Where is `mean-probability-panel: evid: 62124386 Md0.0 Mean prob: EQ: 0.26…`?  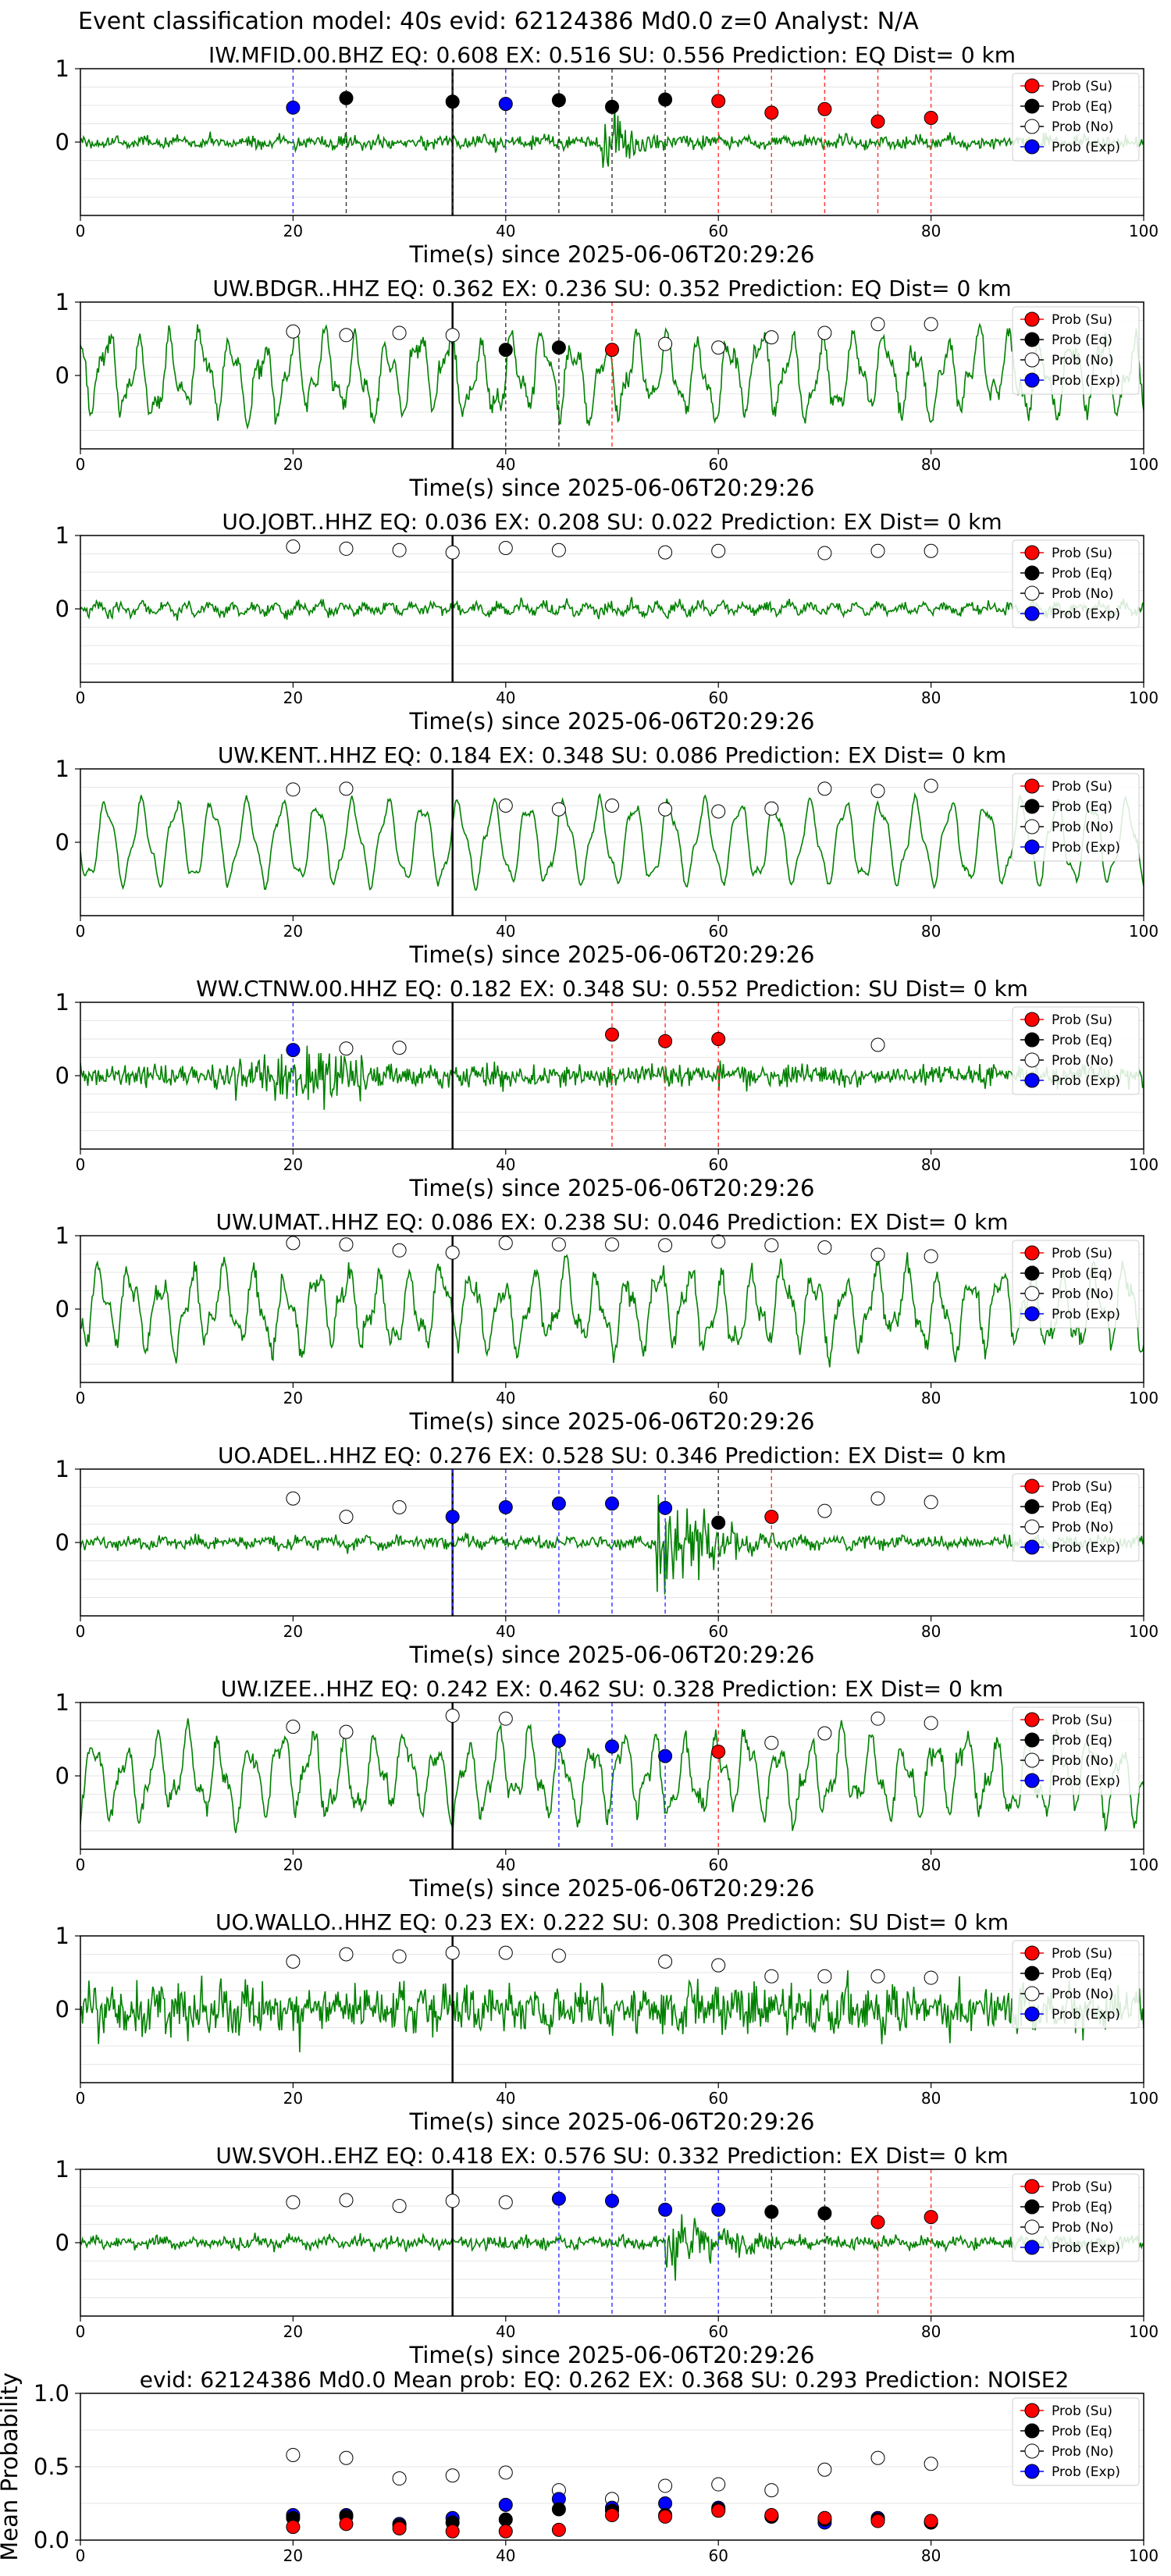
mean-probability-panel: evid: 62124386 Md0.0 Mean prob: EQ: 0.26… is located at coordinates (579, 2466).